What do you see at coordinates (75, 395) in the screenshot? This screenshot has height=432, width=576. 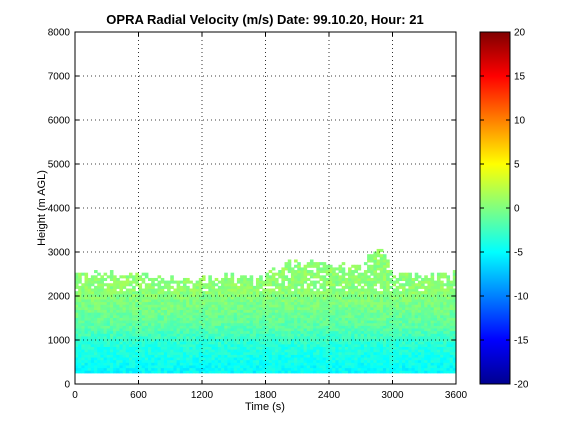 I see `x-tick-label: 0` at bounding box center [75, 395].